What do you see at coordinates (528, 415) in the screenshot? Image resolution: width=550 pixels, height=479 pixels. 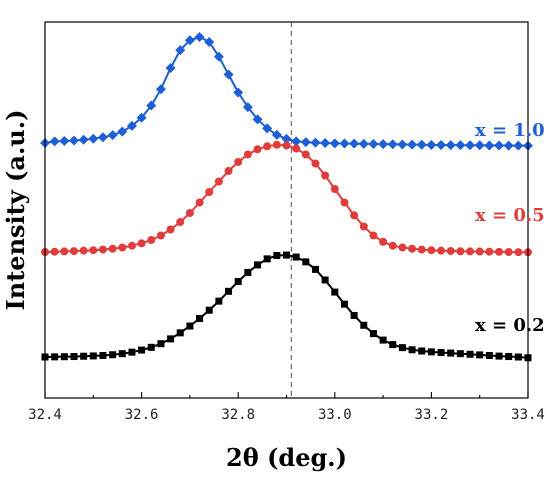 I see `x-tick-label: 33.4` at bounding box center [528, 415].